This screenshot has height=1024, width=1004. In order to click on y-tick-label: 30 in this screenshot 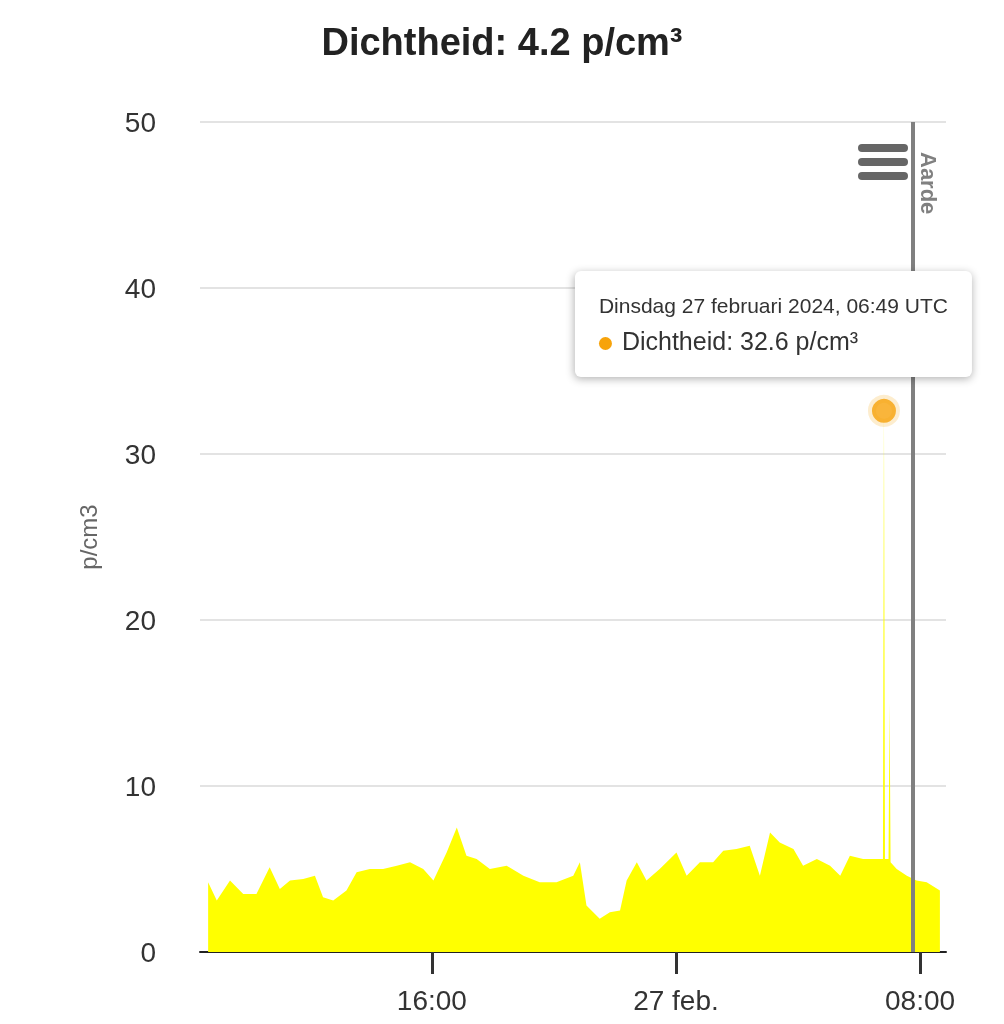, I will do `click(140, 454)`.